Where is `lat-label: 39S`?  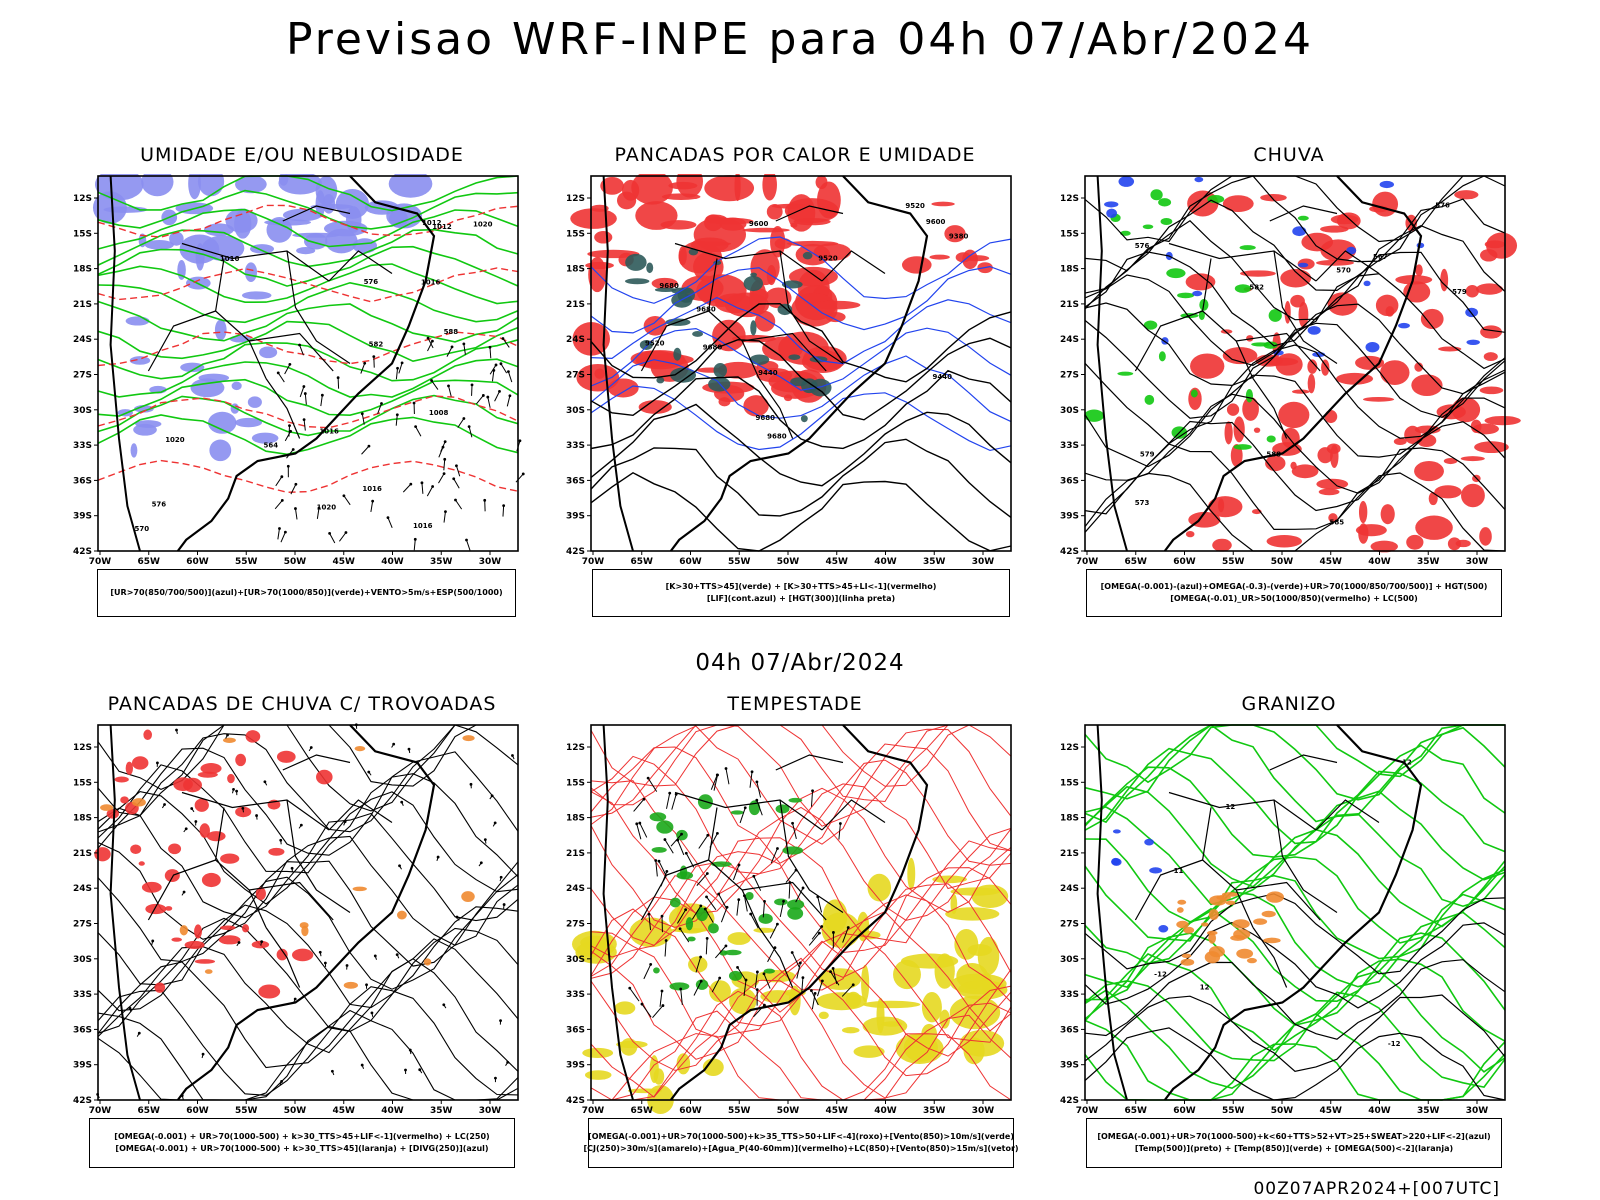 lat-label: 39S is located at coordinates (1069, 1066).